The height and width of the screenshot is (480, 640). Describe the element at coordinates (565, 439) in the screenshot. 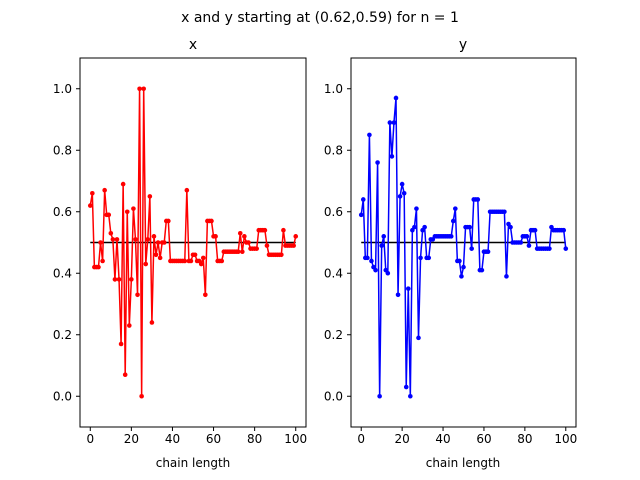

I see `y-subplot-xtick-label: 100` at that location.